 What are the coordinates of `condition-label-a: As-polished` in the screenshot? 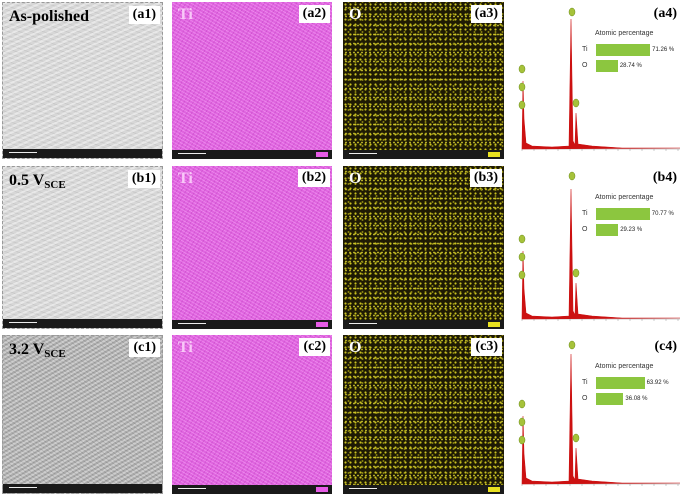 It's located at (49, 16).